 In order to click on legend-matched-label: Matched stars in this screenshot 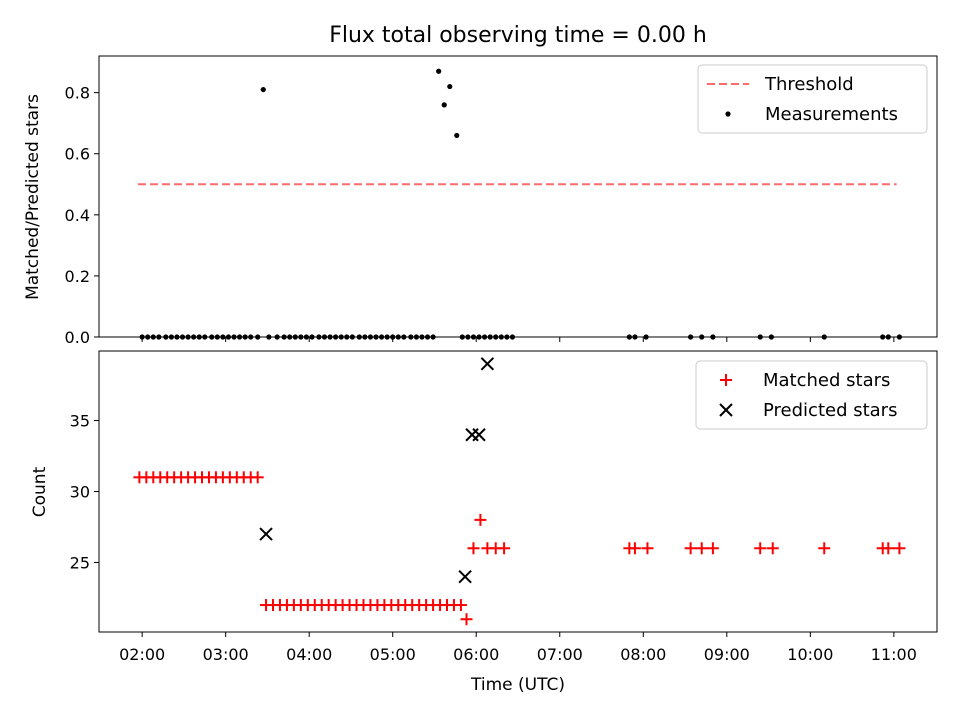, I will do `click(826, 380)`.